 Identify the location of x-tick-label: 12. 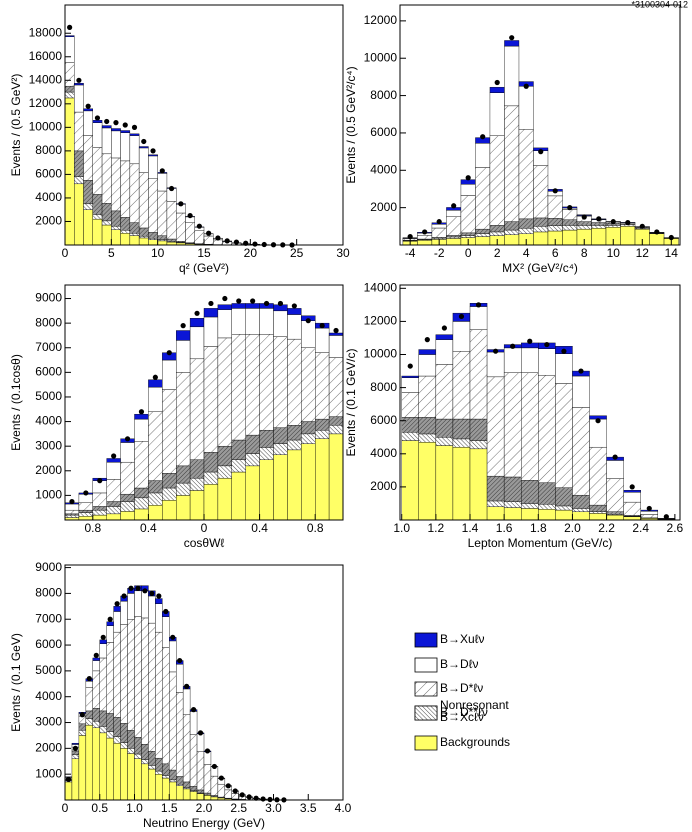
(643, 253).